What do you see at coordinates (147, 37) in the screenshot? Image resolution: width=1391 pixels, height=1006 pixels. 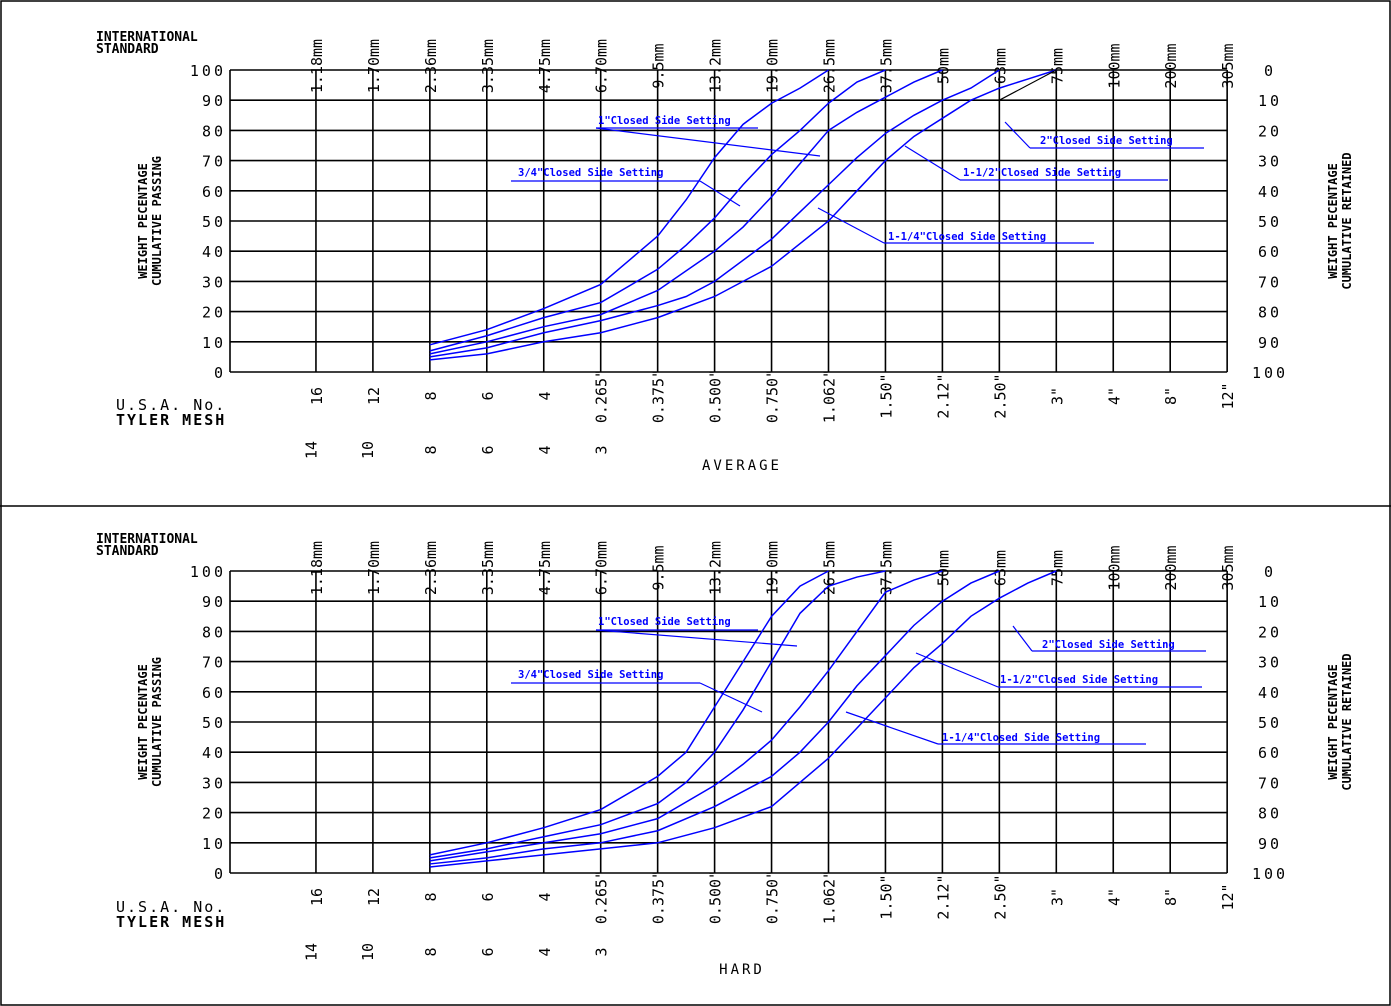 I see `intl-standard-label: INTERNATIONAL` at bounding box center [147, 37].